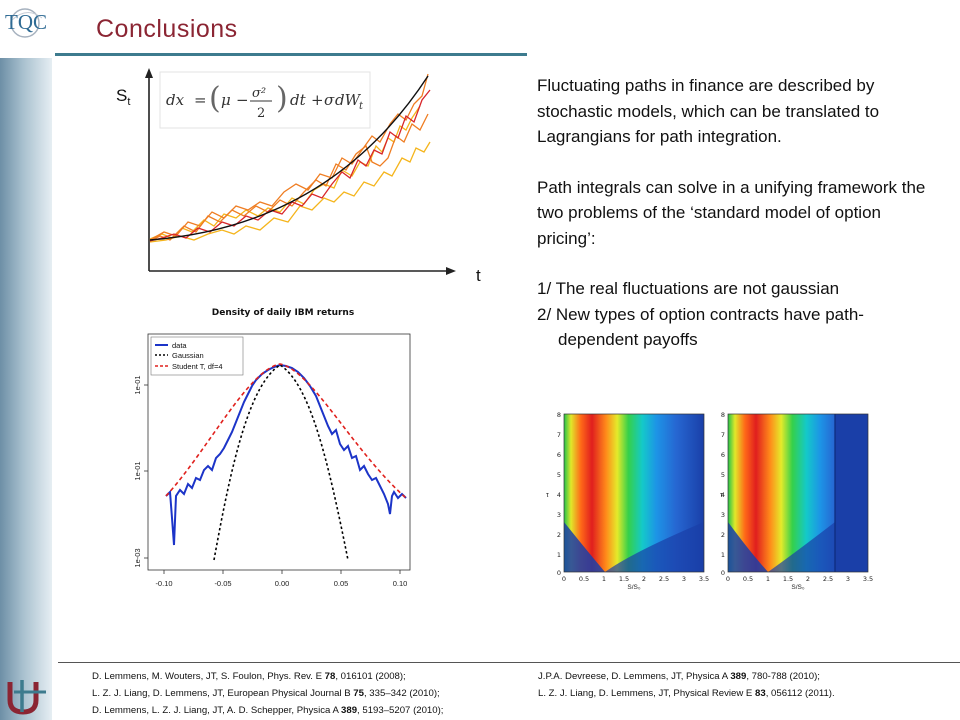 This screenshot has height=720, width=960. Describe the element at coordinates (179, 345) in the screenshot. I see `legend-data: data` at that location.